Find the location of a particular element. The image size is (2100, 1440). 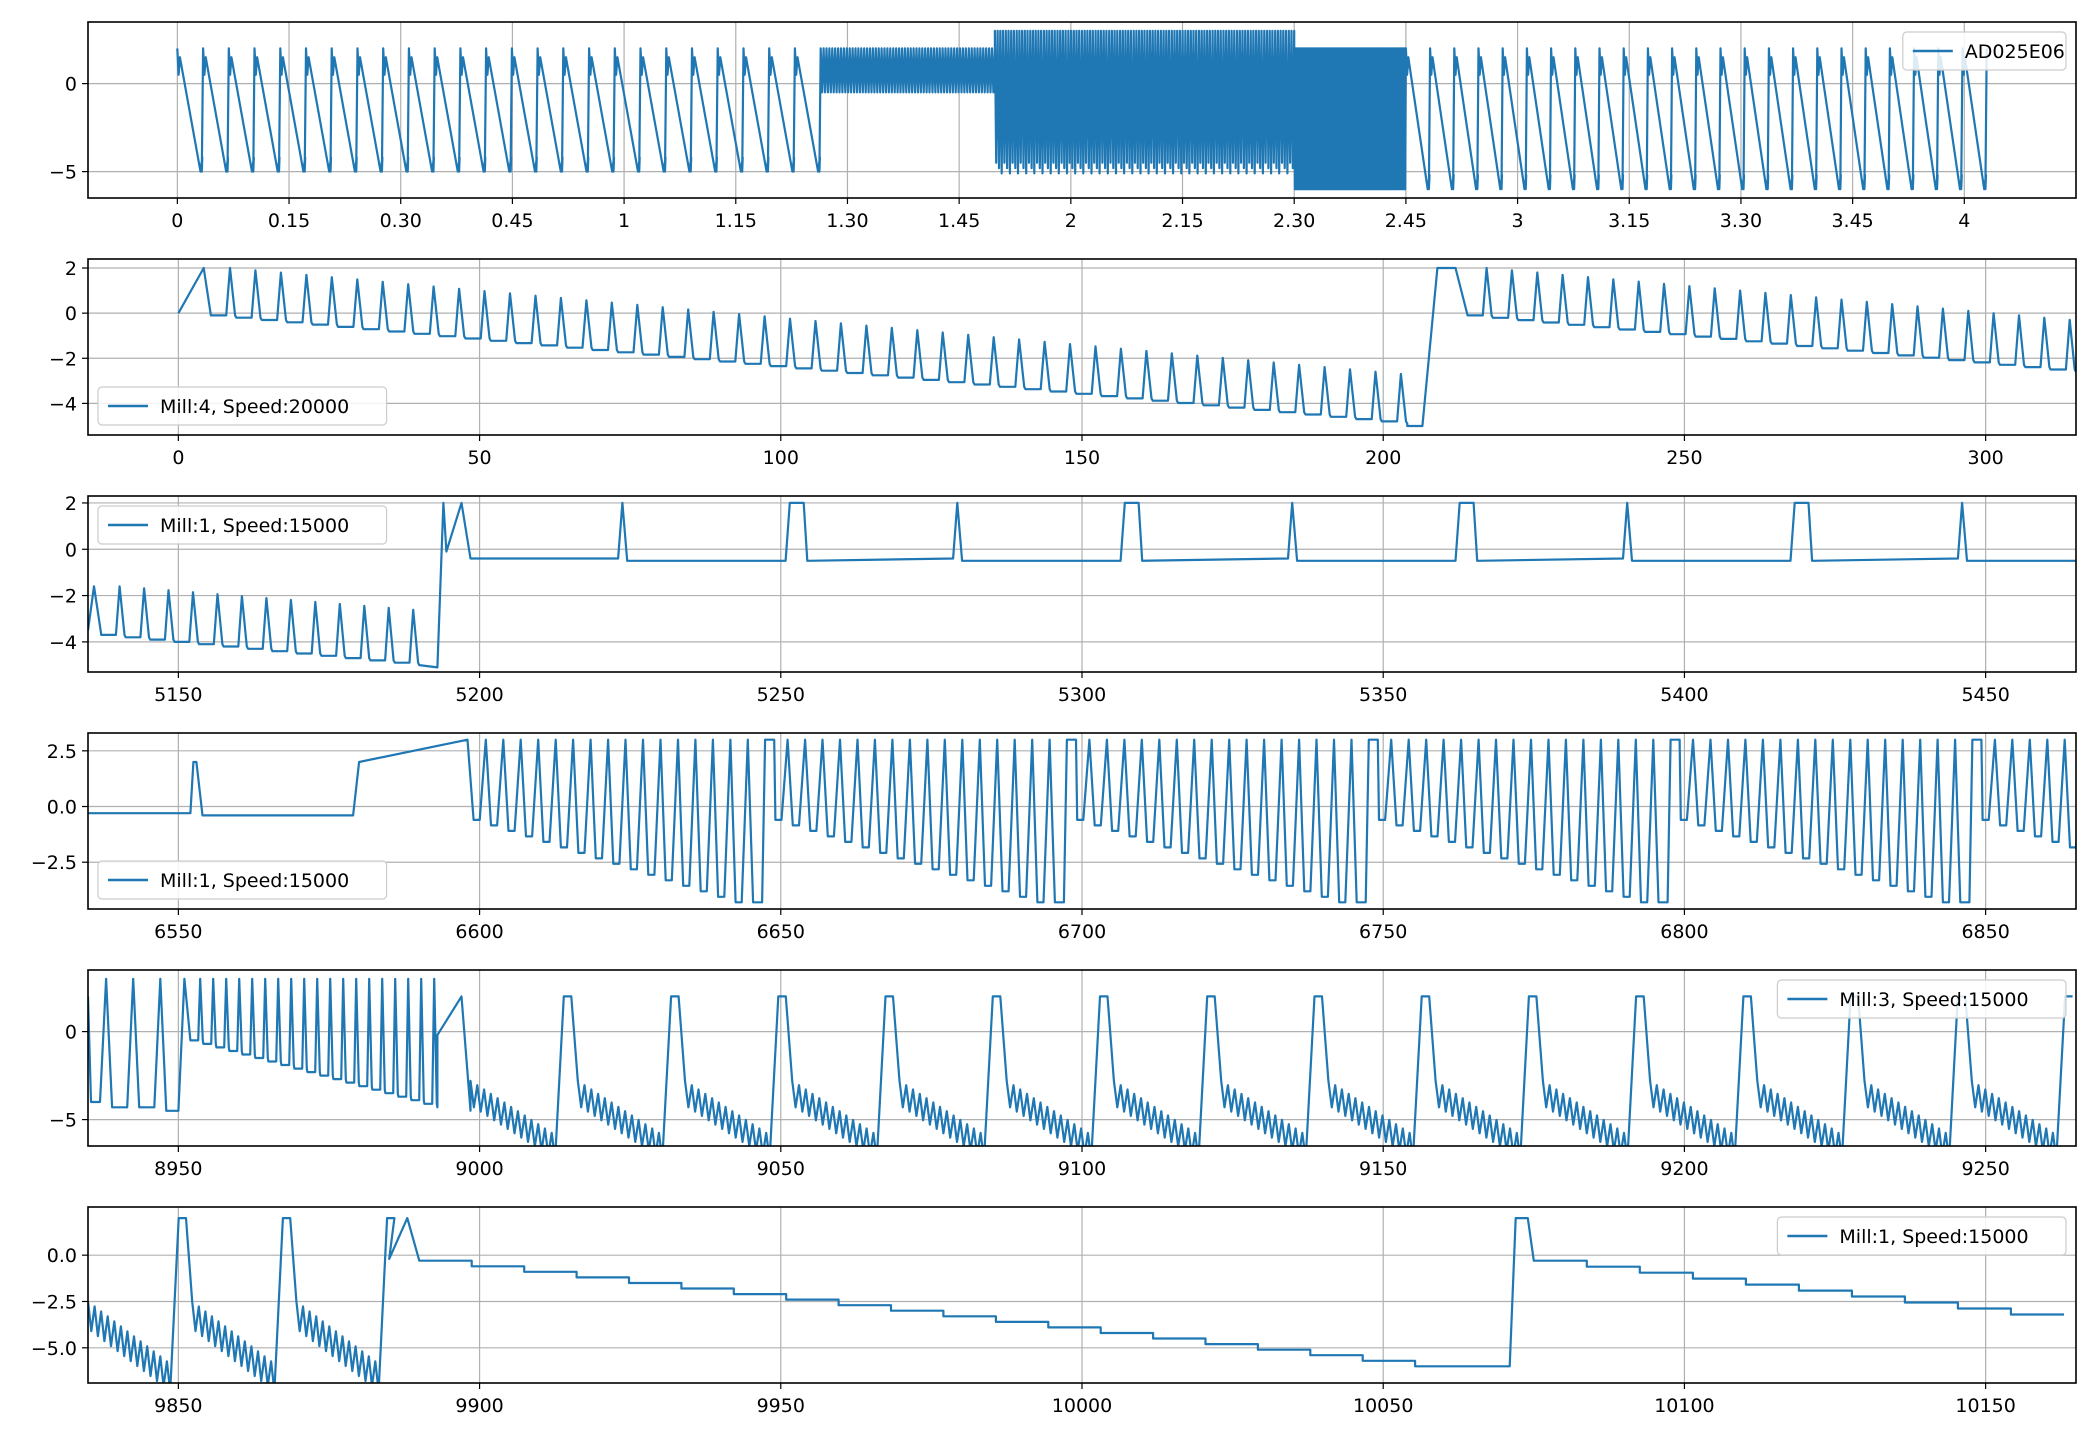

x-tick-label: 250 is located at coordinates (1684, 458).